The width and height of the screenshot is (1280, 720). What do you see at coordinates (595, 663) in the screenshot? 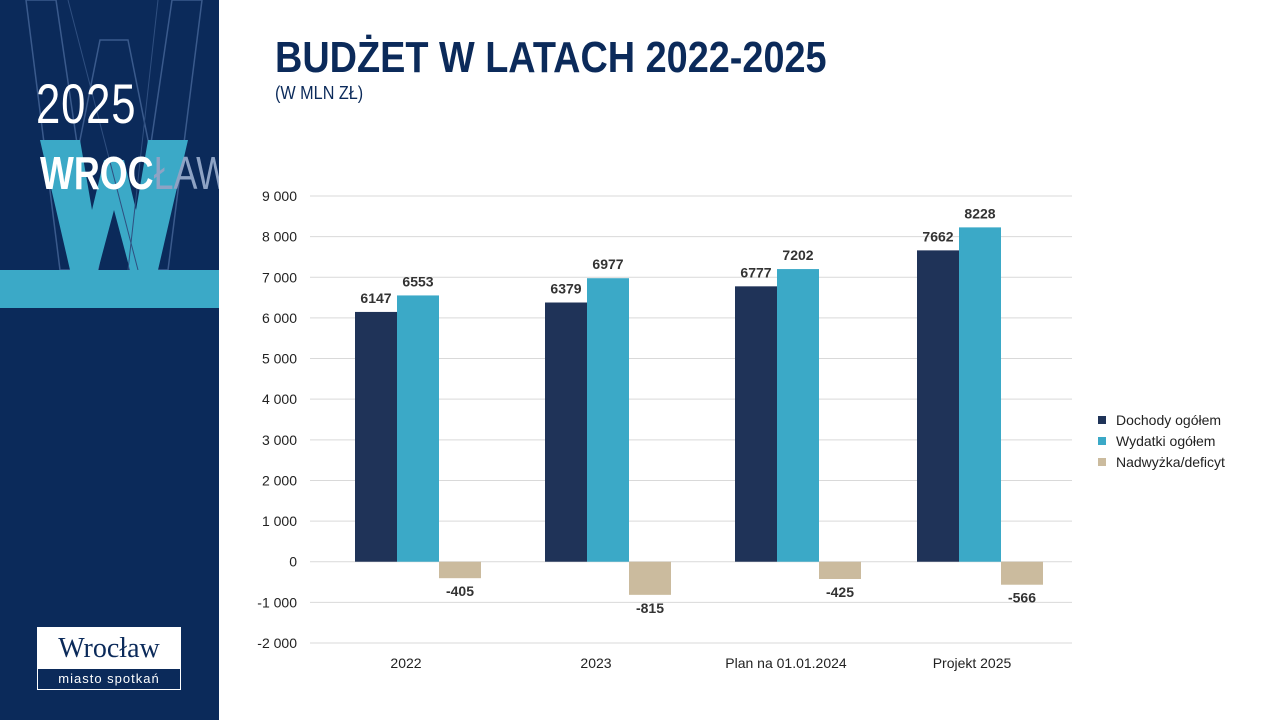
I see `x-category-label: 2023` at bounding box center [595, 663].